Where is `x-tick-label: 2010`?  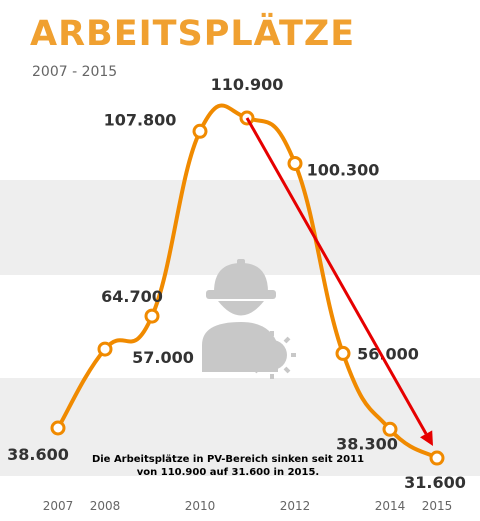 x-tick-label: 2010 is located at coordinates (200, 506).